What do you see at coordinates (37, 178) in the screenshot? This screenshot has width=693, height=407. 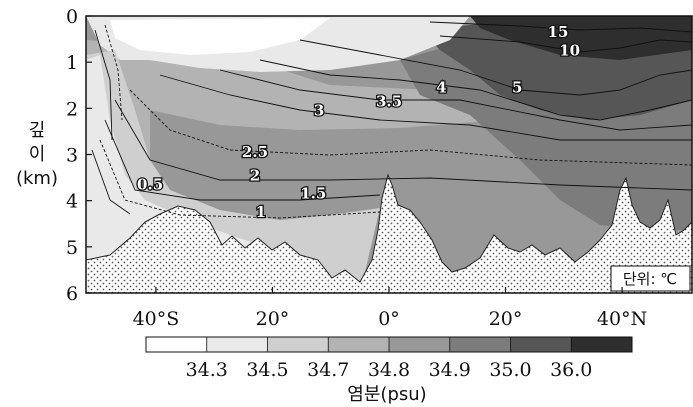 I see `y-label-line-3: (km)` at bounding box center [37, 178].